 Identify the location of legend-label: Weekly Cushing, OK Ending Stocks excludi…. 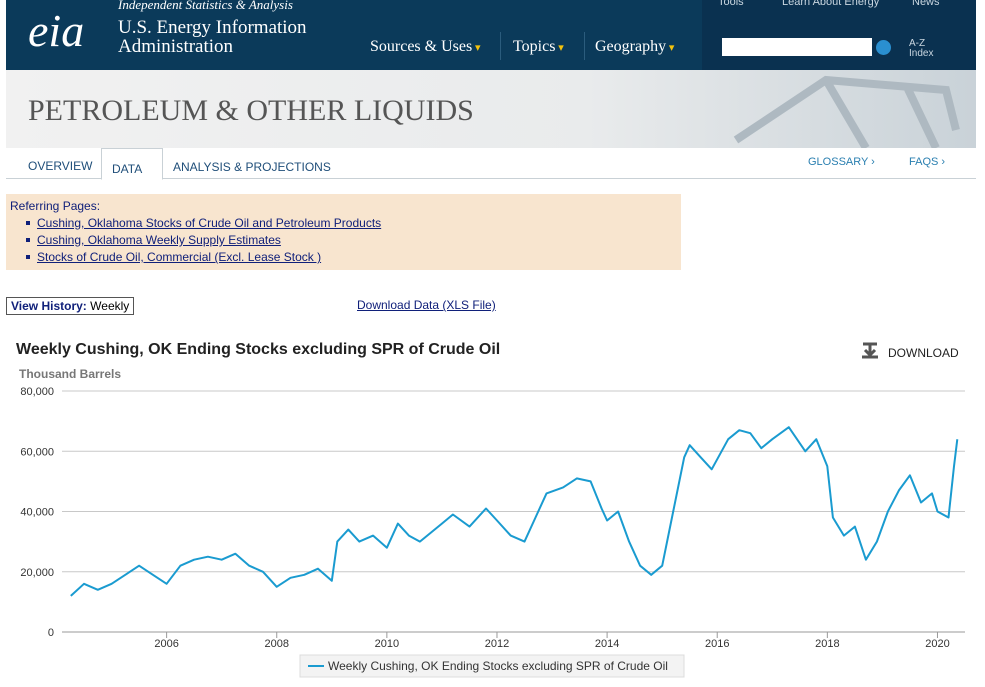
(498, 666).